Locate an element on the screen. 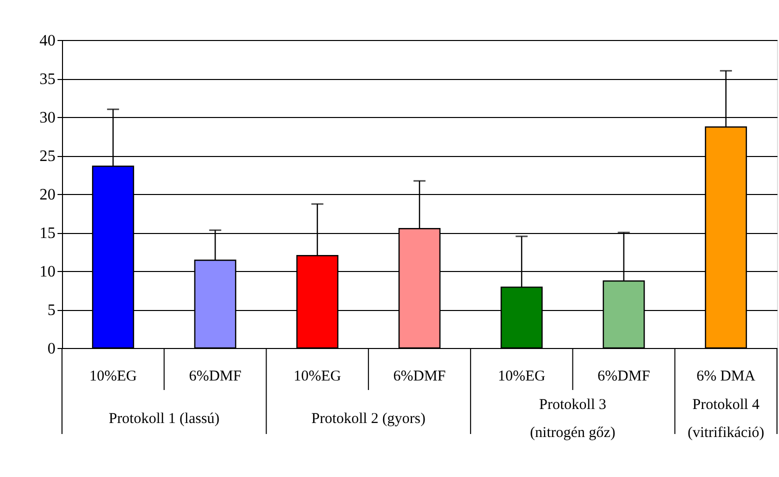 The width and height of the screenshot is (779, 477). y-tick-label: 35 is located at coordinates (48, 79).